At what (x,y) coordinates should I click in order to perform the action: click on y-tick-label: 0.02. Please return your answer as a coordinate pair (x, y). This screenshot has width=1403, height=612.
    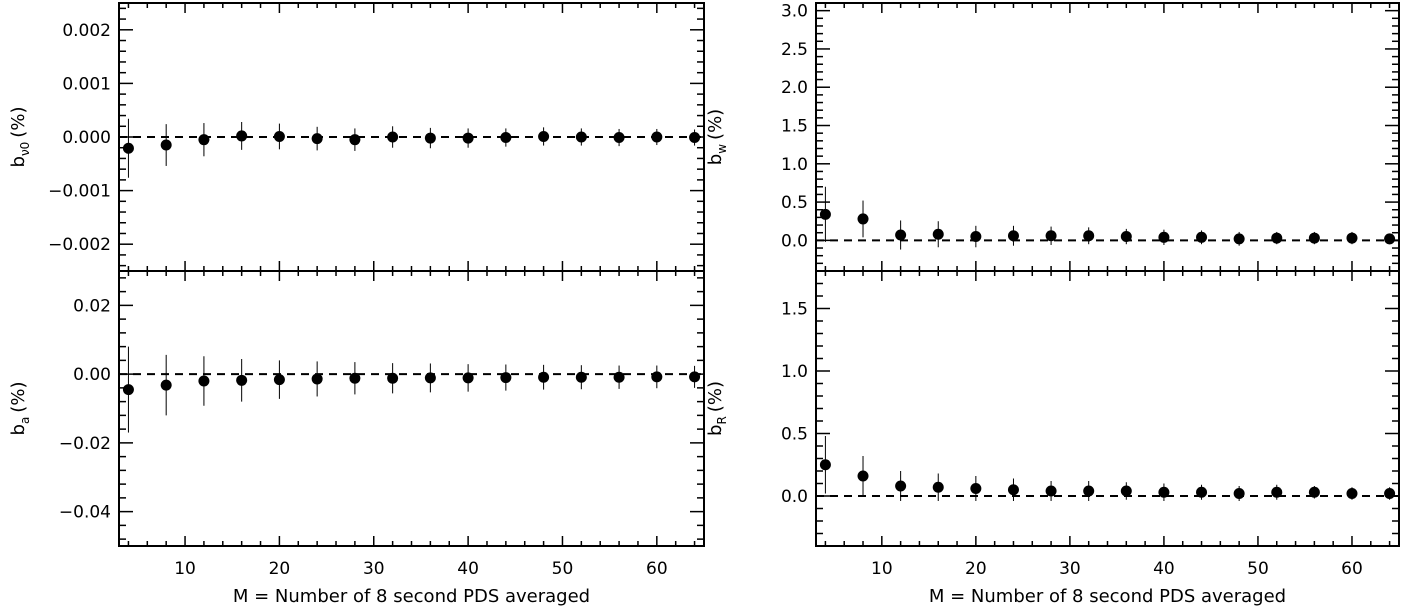
    Looking at the image, I should click on (92, 306).